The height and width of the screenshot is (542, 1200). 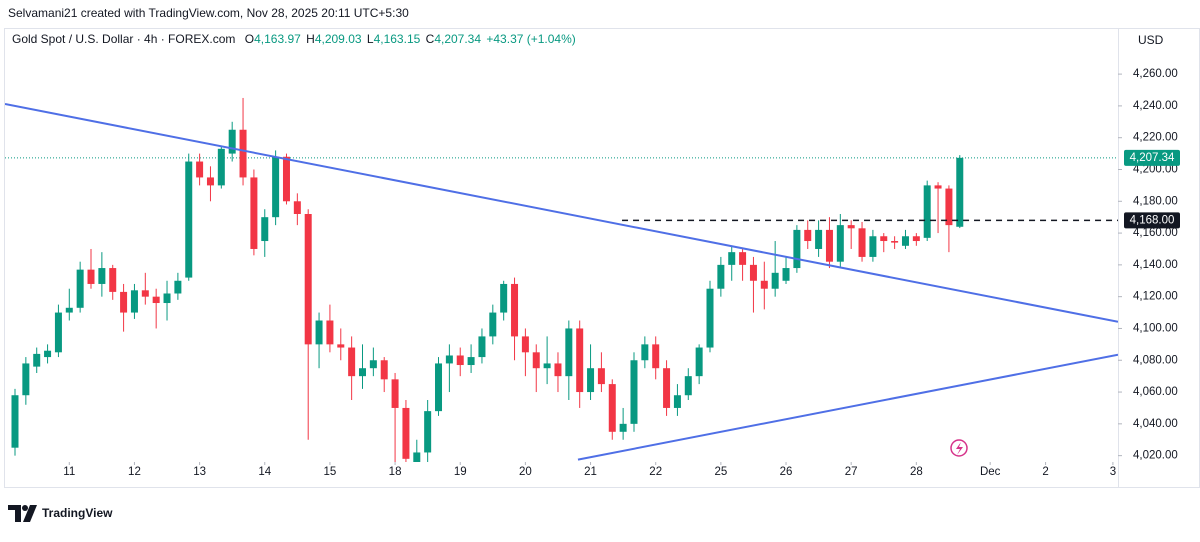 What do you see at coordinates (1151, 40) in the screenshot?
I see `currency: USD` at bounding box center [1151, 40].